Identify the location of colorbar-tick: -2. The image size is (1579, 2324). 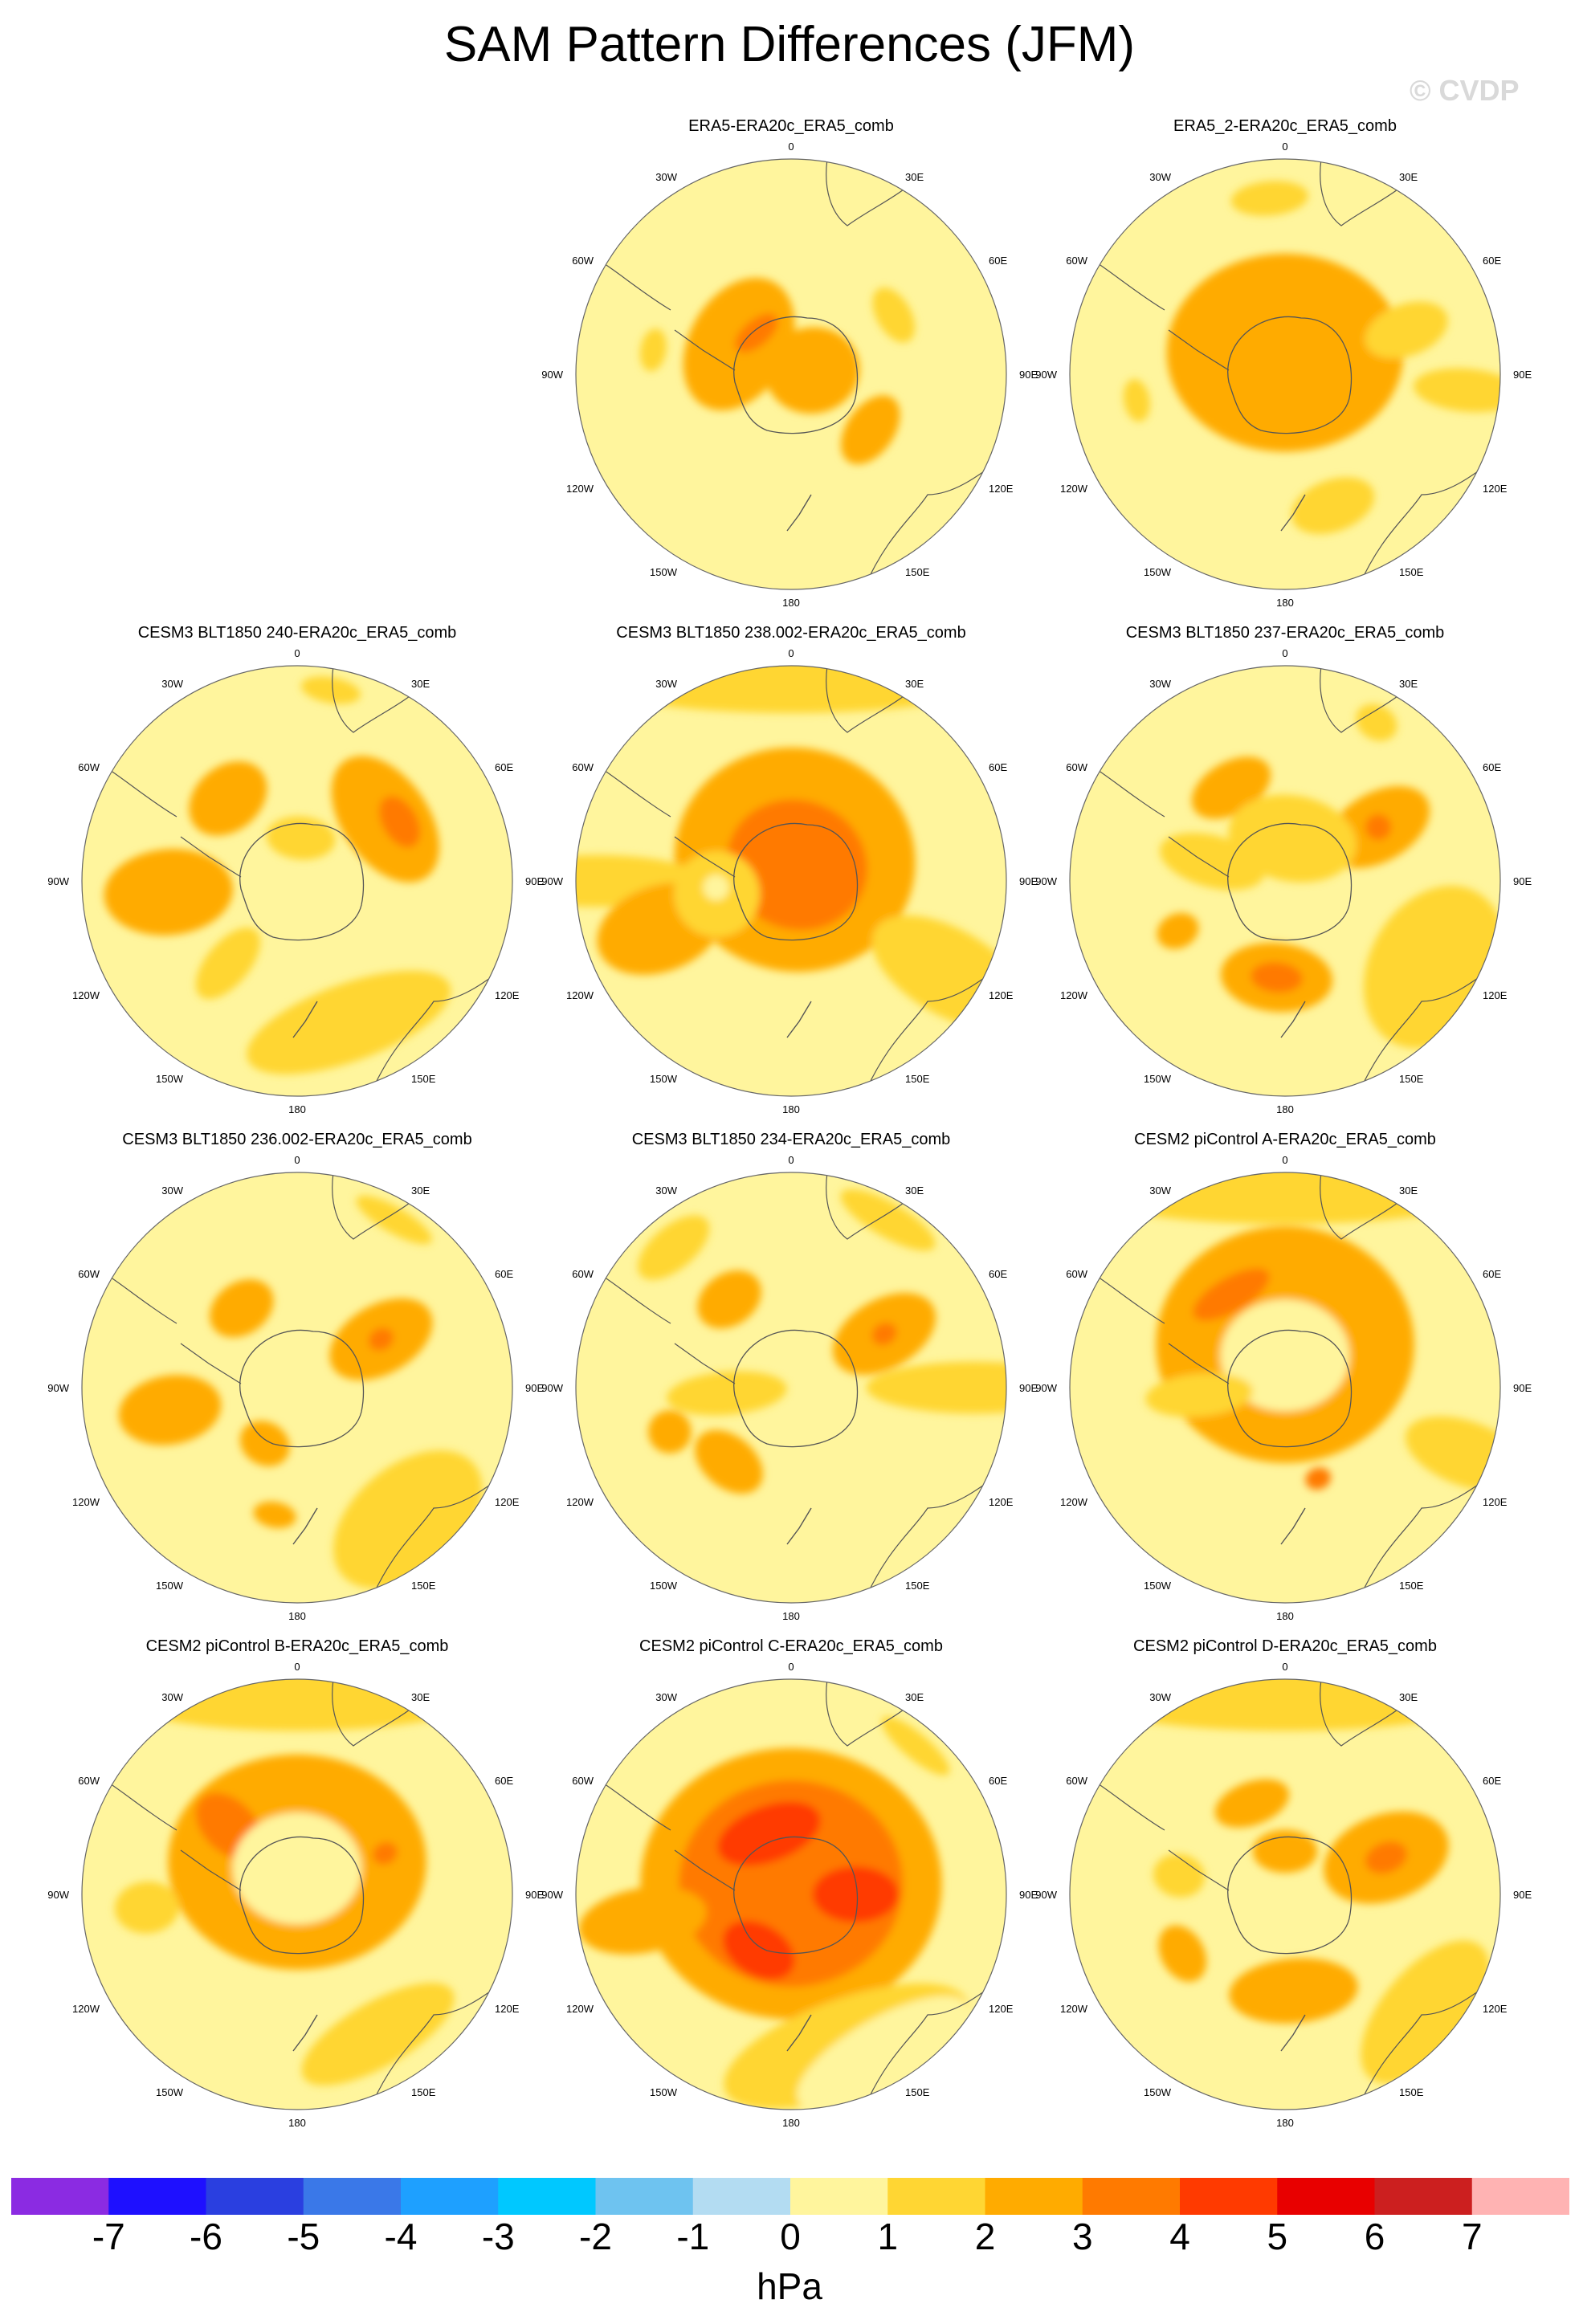
(595, 2236).